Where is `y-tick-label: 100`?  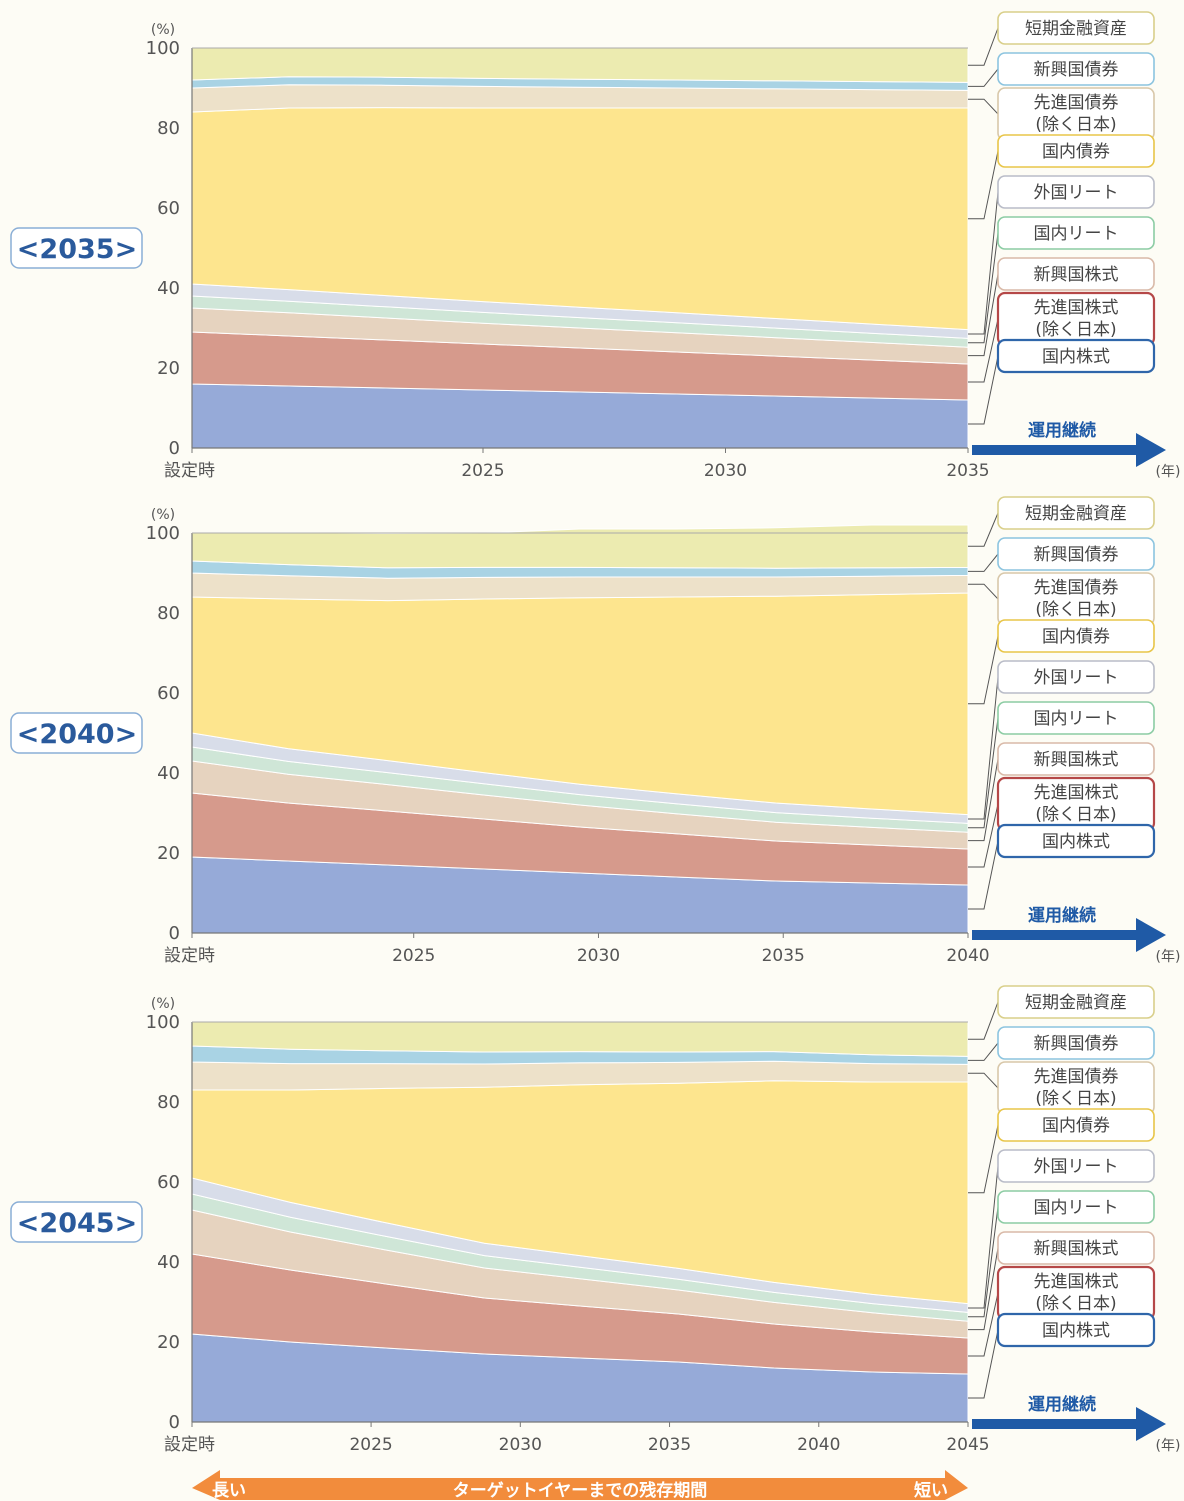 y-tick-label: 100 is located at coordinates (163, 533).